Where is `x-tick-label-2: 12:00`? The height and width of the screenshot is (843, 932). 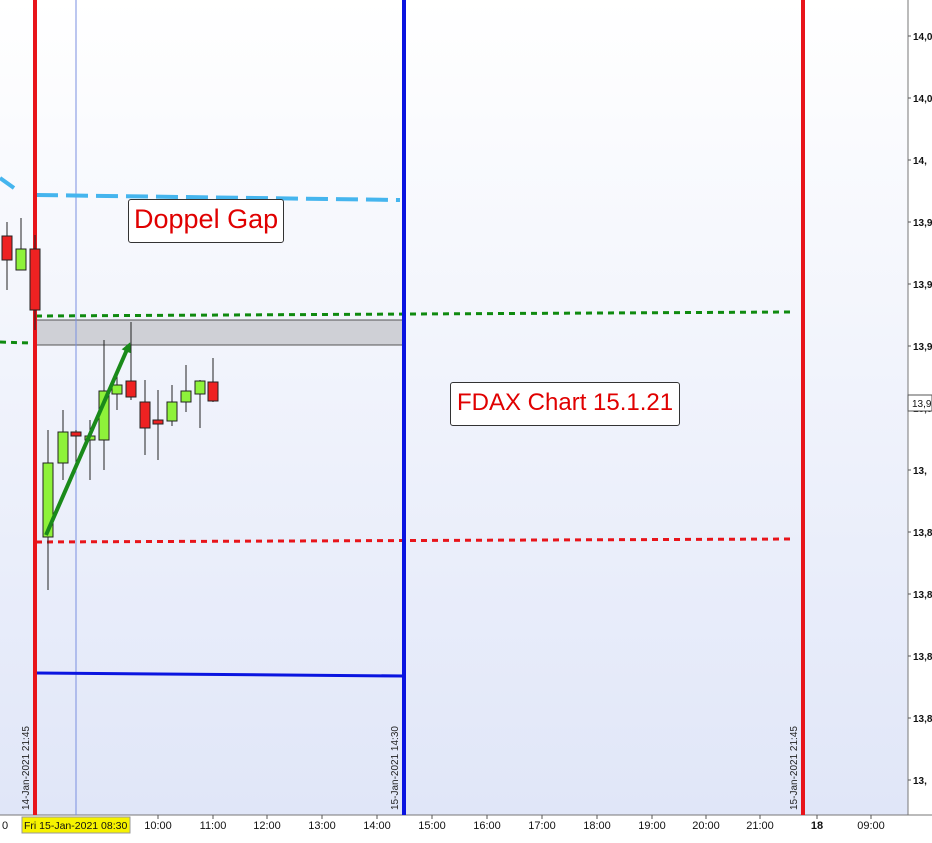
x-tick-label-2: 12:00 is located at coordinates (267, 826).